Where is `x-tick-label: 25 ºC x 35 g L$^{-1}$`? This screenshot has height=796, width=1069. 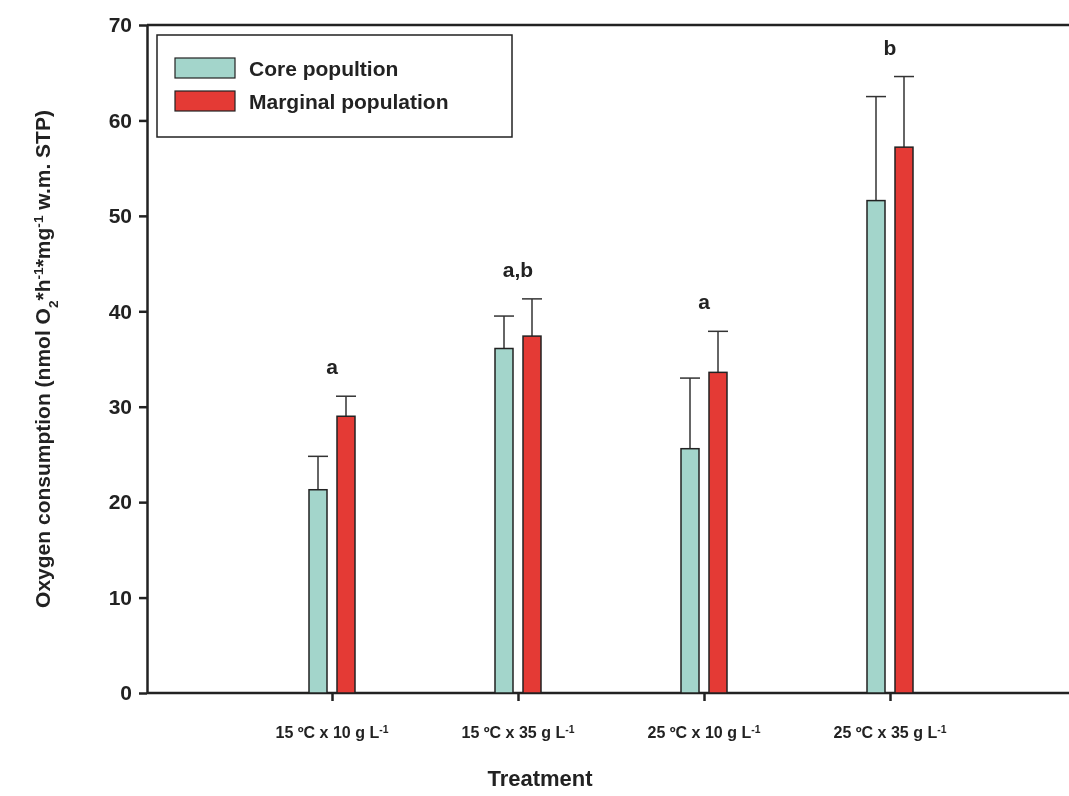 x-tick-label: 25 ºC x 35 g L$^{-1}$ is located at coordinates (890, 732).